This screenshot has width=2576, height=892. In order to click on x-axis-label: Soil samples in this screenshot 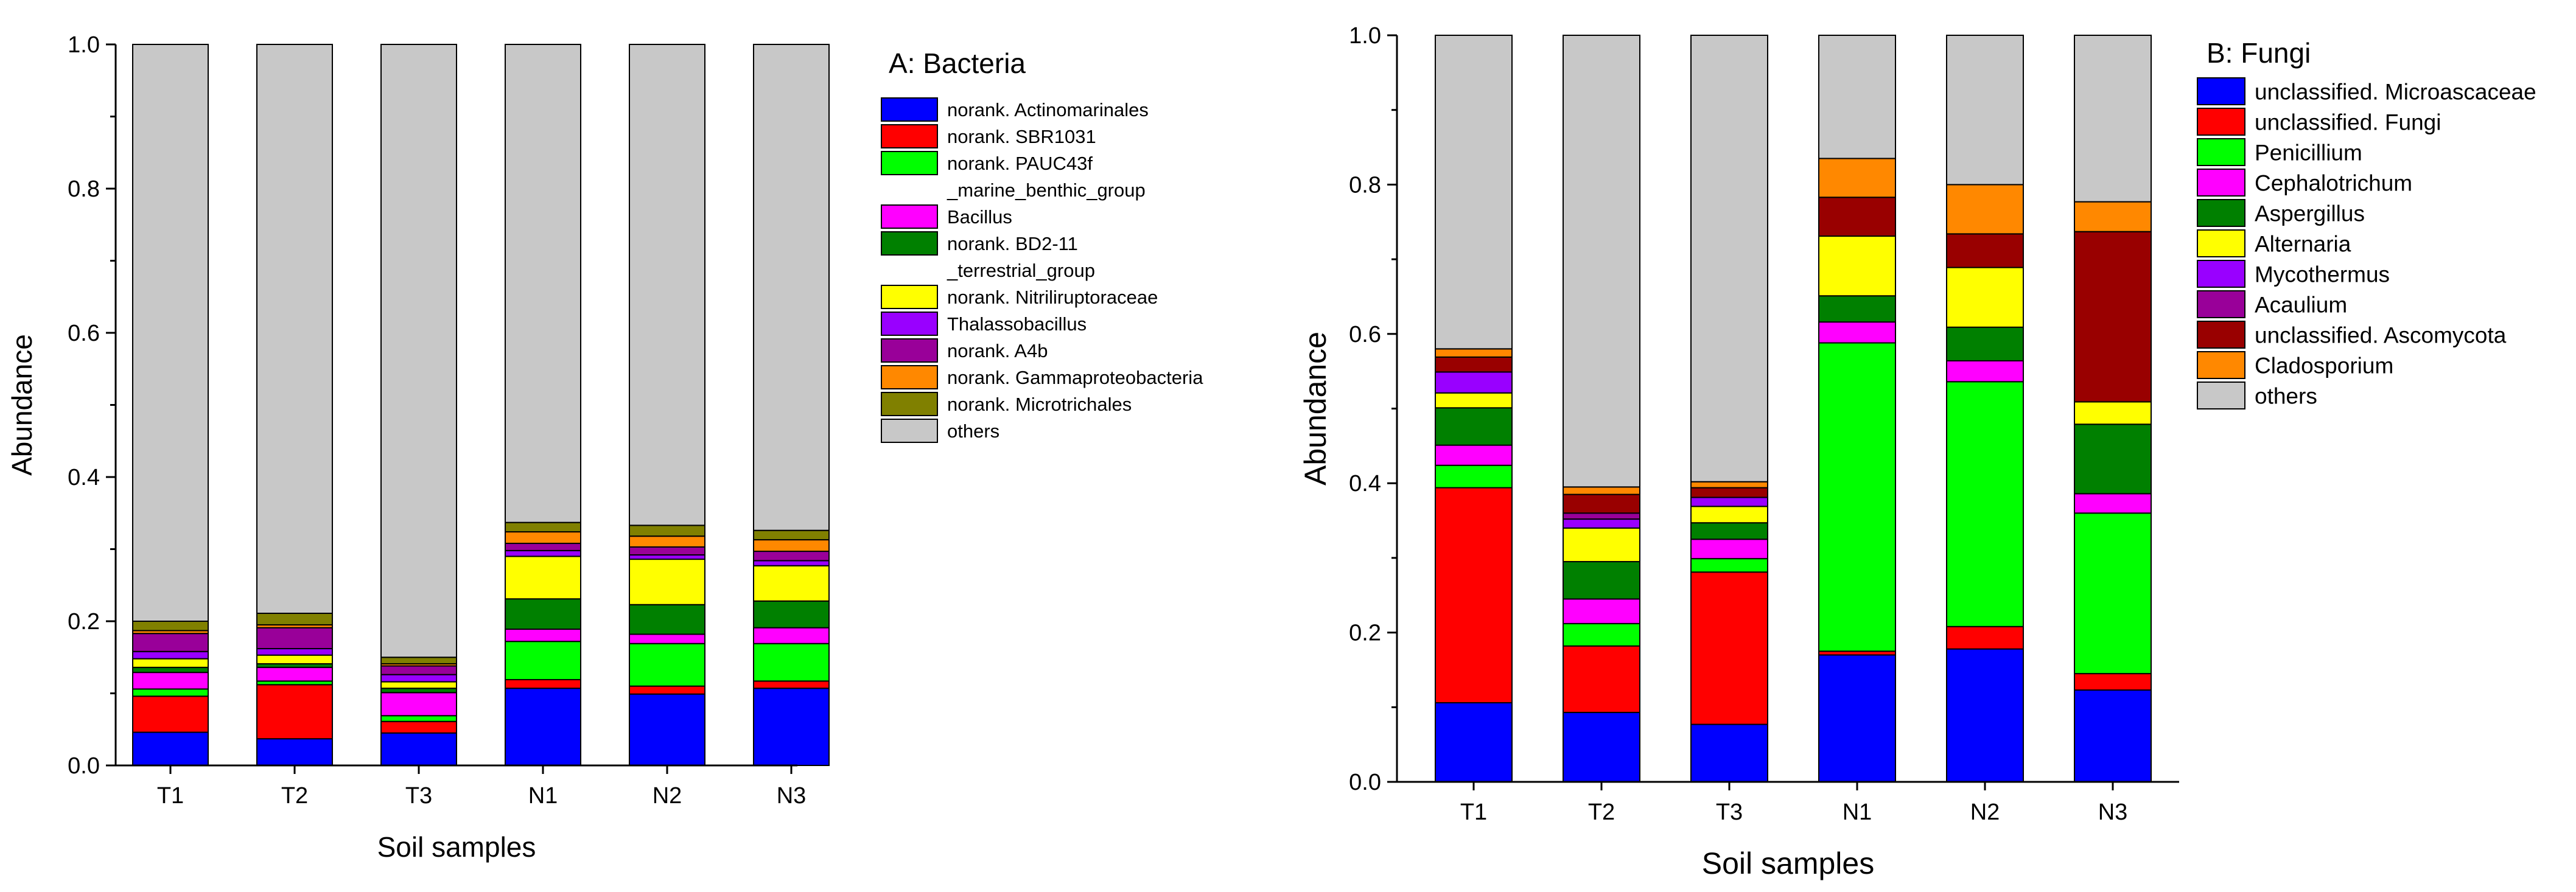, I will do `click(1788, 863)`.